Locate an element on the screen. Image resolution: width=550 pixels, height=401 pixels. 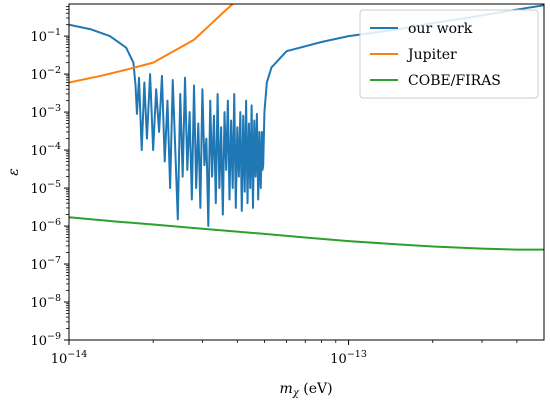
series-line-jupiter is located at coordinates (152, 44).